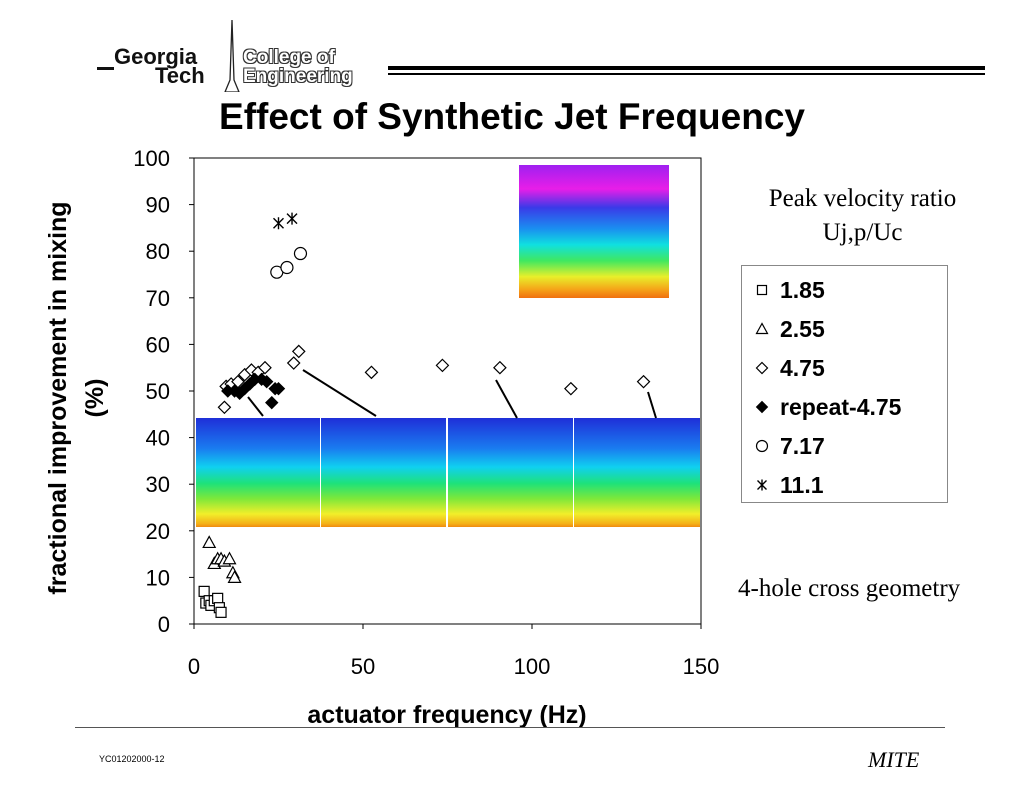 This screenshot has width=1024, height=791. I want to click on legend-item: 1.85, so click(788, 290).